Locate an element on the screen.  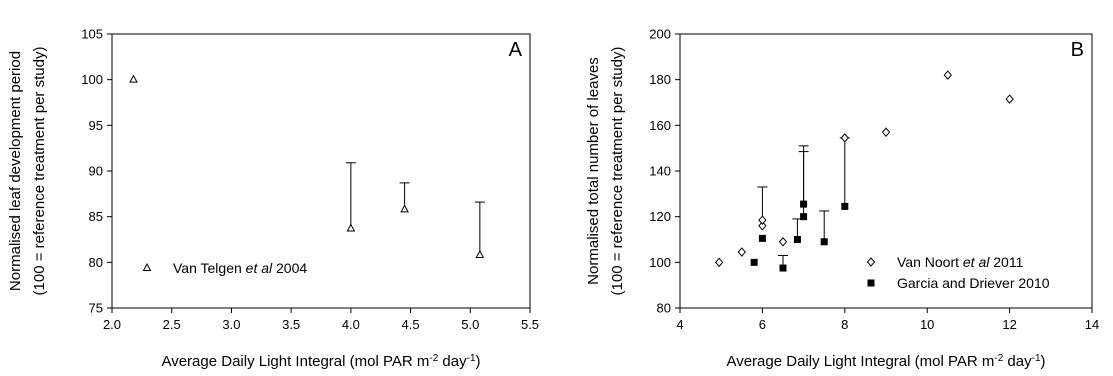
x-tick-label: 5.0 is located at coordinates (470, 324).